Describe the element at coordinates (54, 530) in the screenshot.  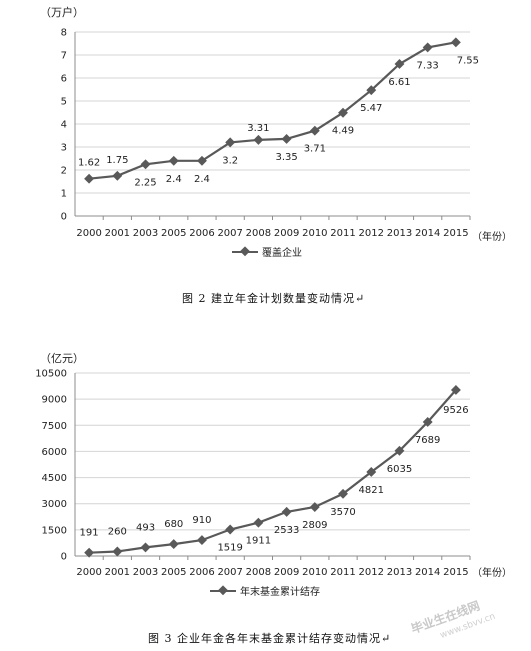
I see `y-tick-label: 1500` at that location.